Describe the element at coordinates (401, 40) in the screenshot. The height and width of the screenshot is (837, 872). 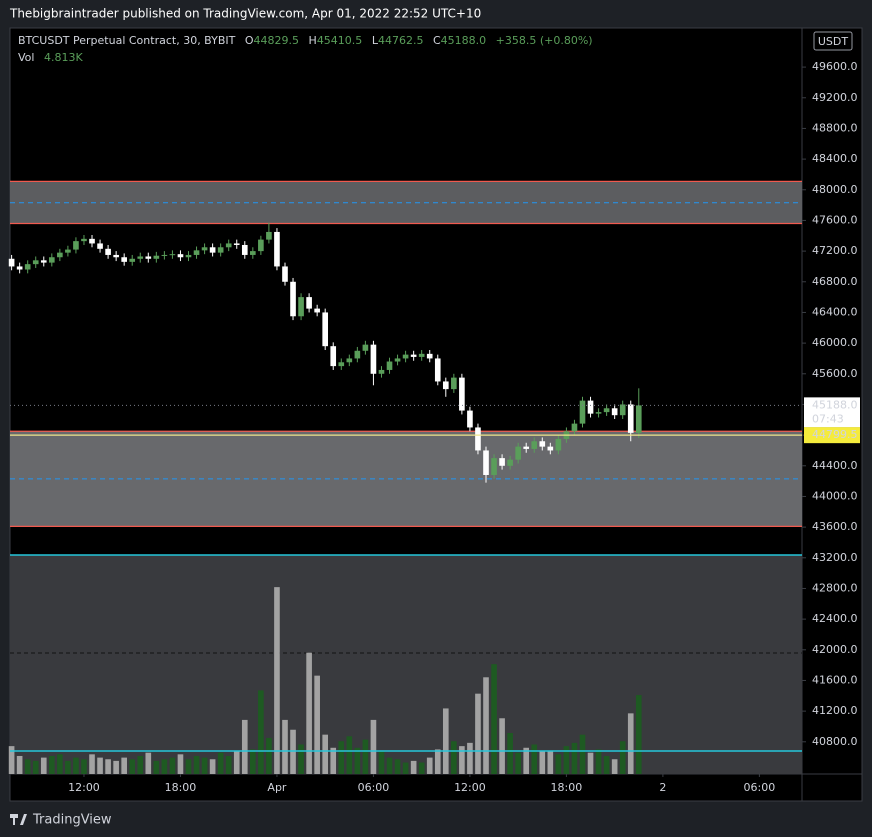
I see `legend-low: 44762.5` at that location.